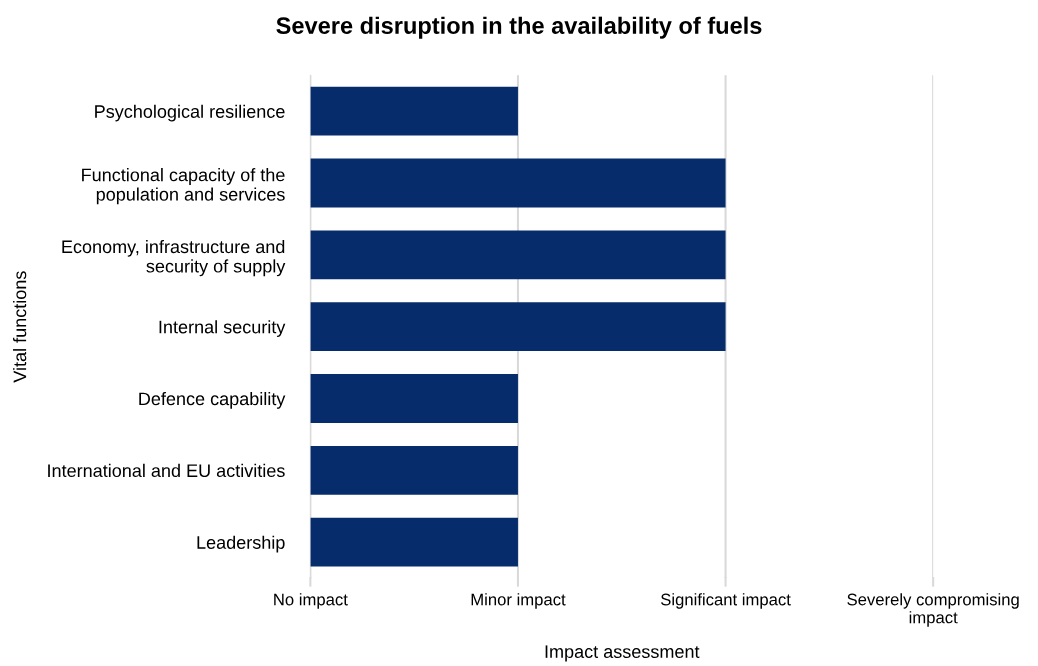 The image size is (1038, 666). Describe the element at coordinates (174, 258) in the screenshot. I see `y-tick-label: Economy, infrastructure and security of supply` at that location.